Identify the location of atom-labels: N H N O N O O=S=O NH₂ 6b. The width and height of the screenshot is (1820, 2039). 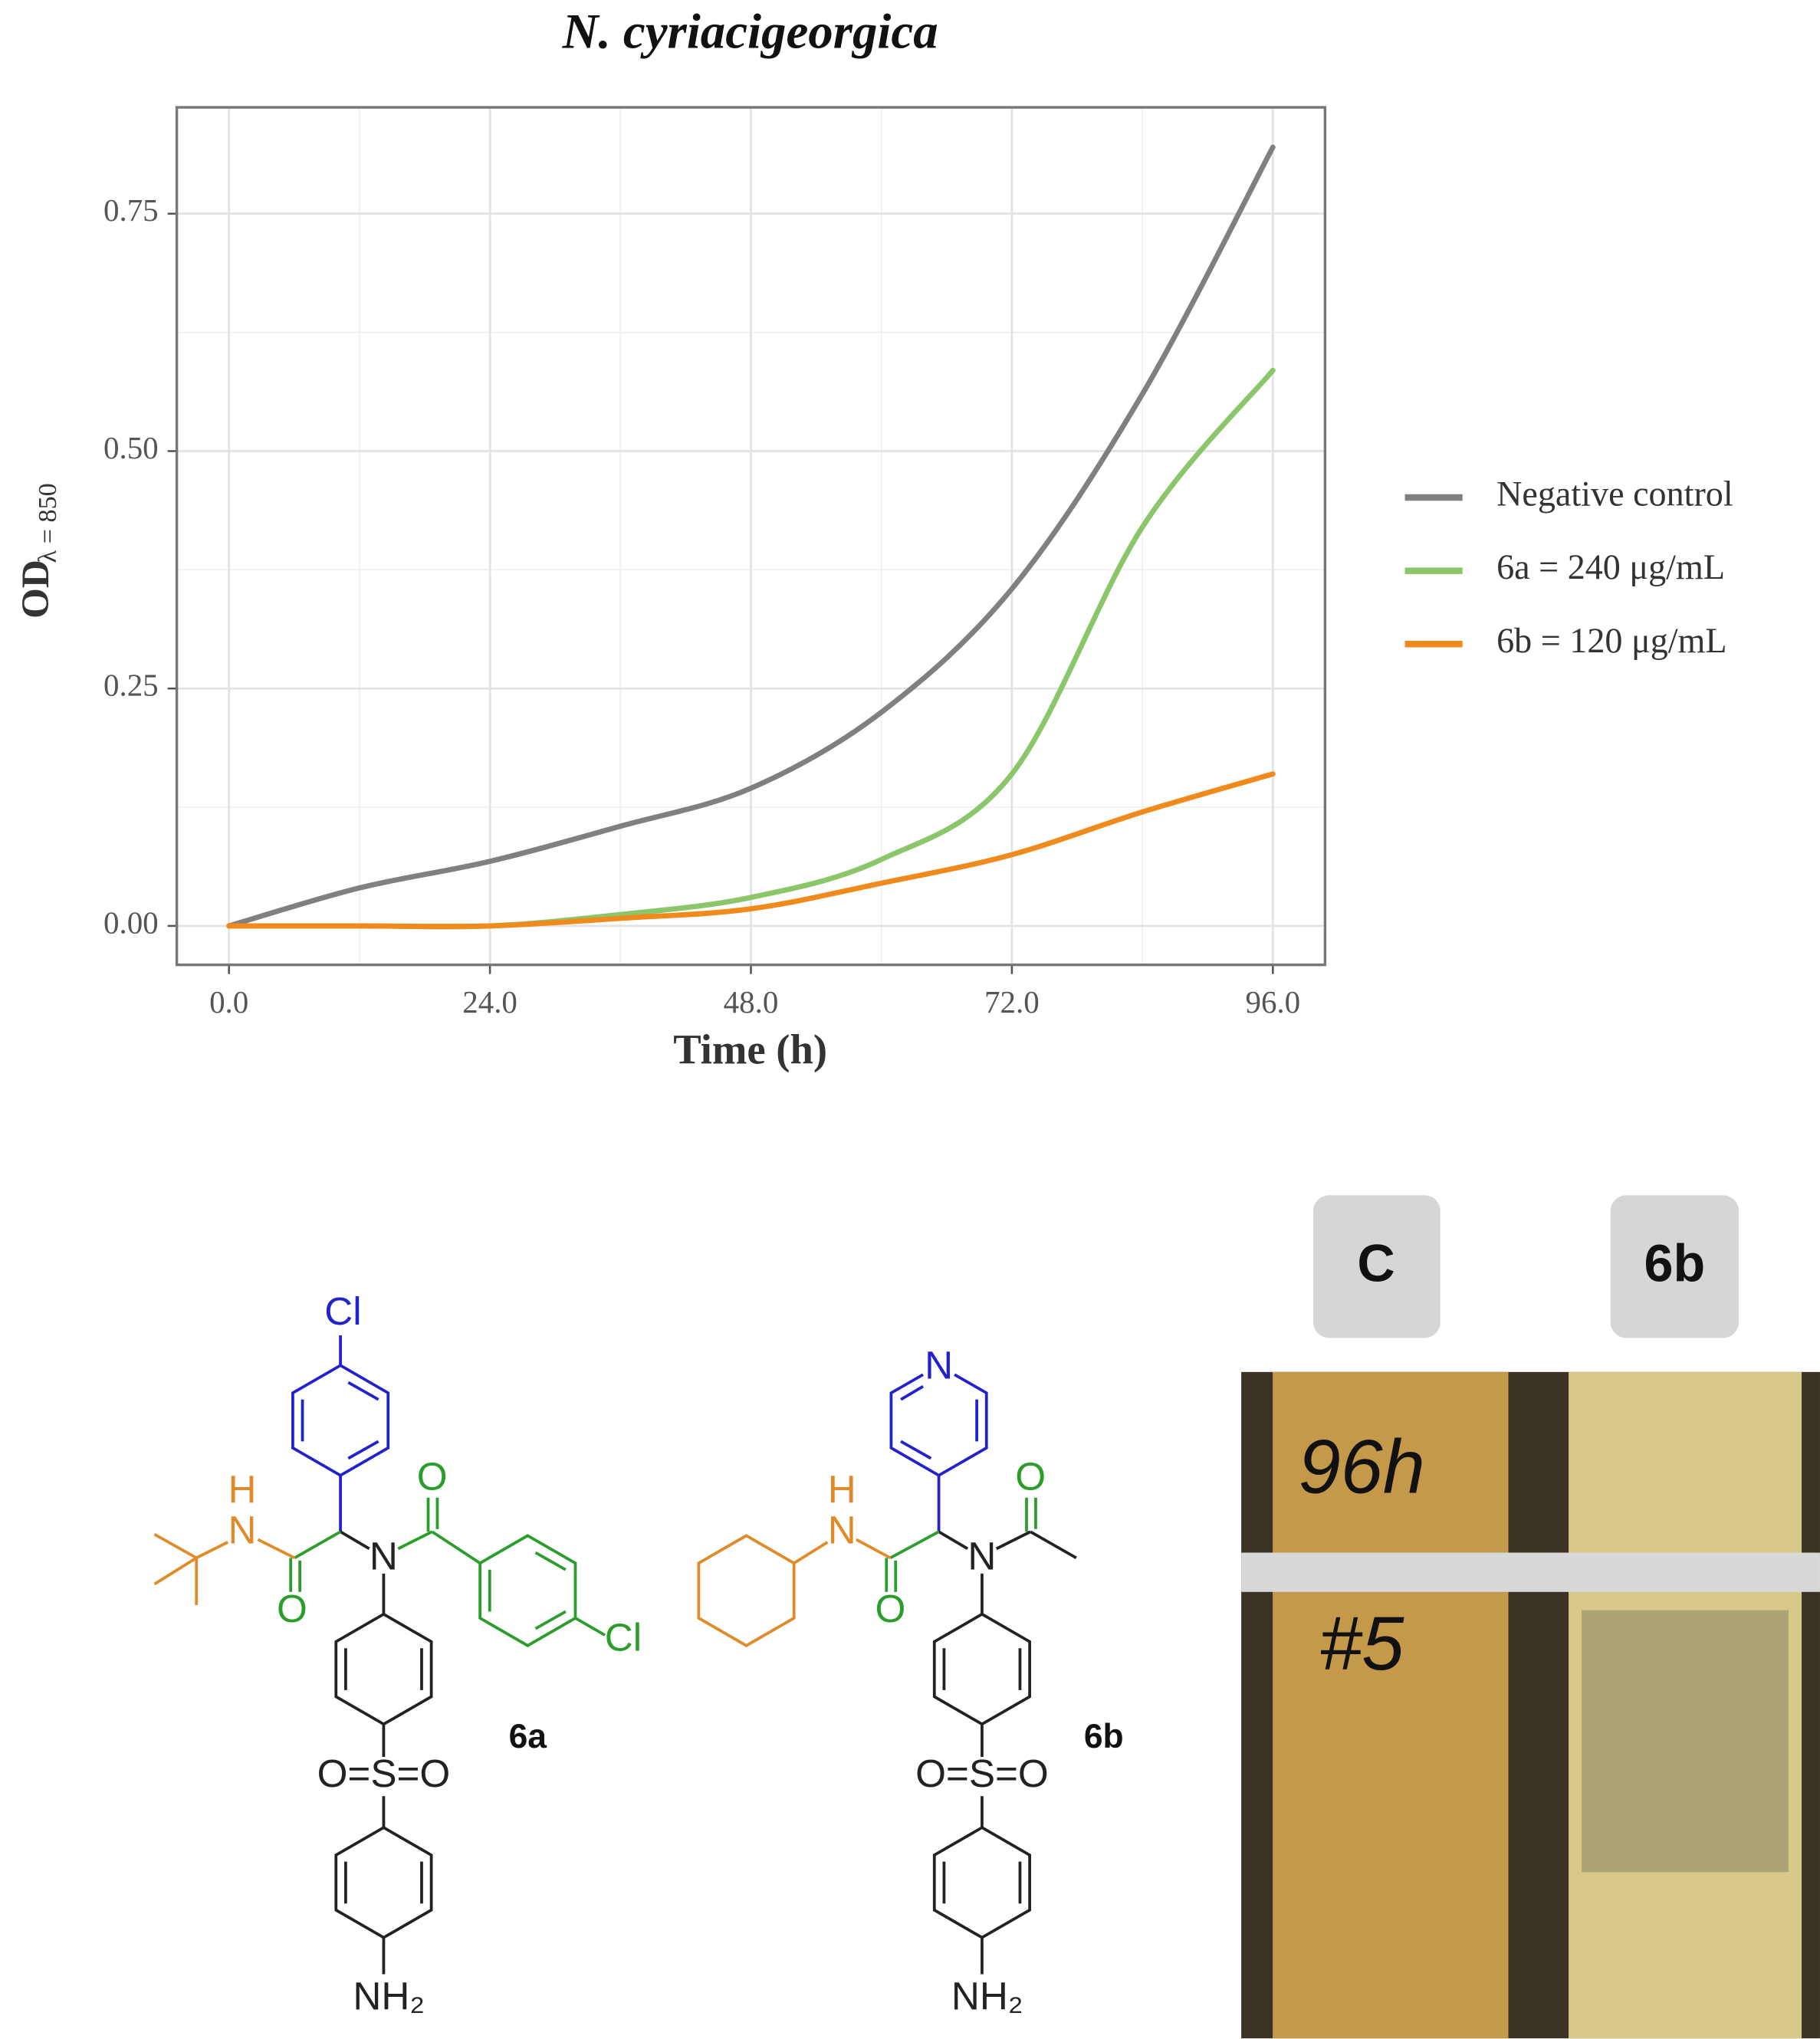
(976, 1681).